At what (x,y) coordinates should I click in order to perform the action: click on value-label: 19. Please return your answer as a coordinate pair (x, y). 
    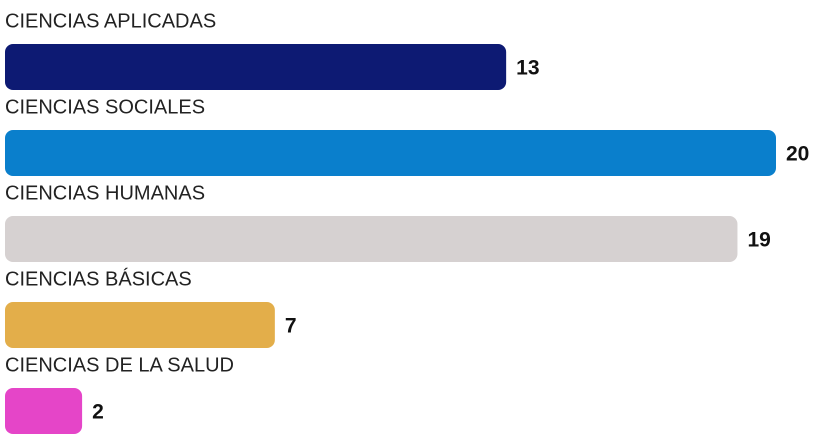
    Looking at the image, I should click on (758, 240).